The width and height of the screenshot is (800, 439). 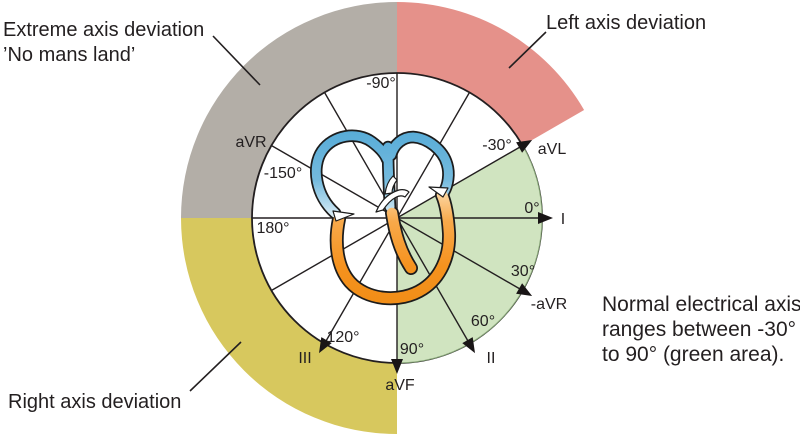 What do you see at coordinates (273, 228) in the screenshot?
I see `angle-label-180: 180°` at bounding box center [273, 228].